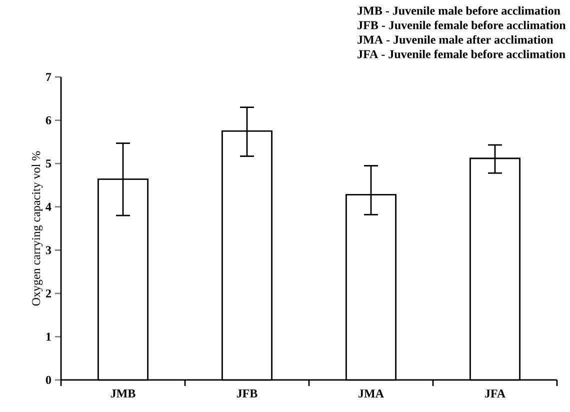 Image resolution: width=570 pixels, height=412 pixels. What do you see at coordinates (49, 206) in the screenshot?
I see `y-tick-label: 4` at bounding box center [49, 206].